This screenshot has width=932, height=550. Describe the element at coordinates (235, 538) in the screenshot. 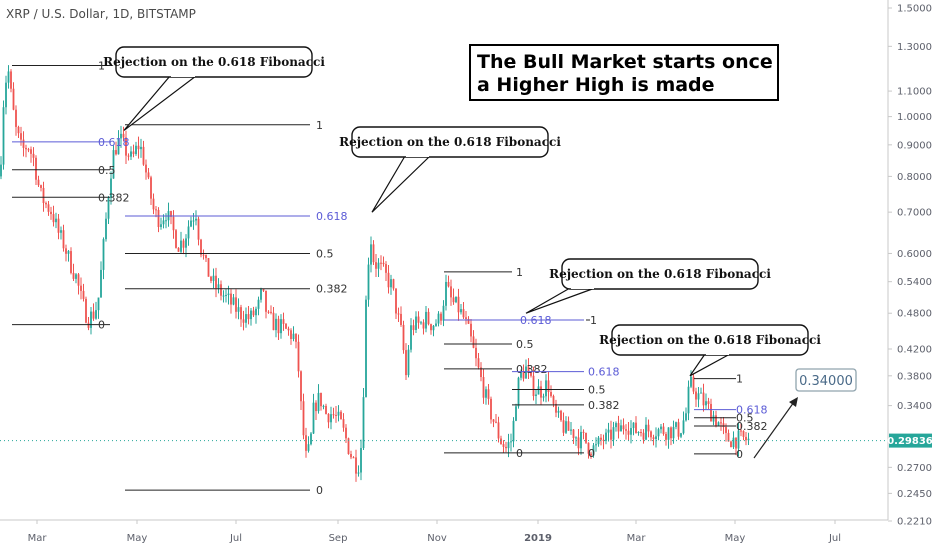

I see `time-tick-label: Jul` at that location.